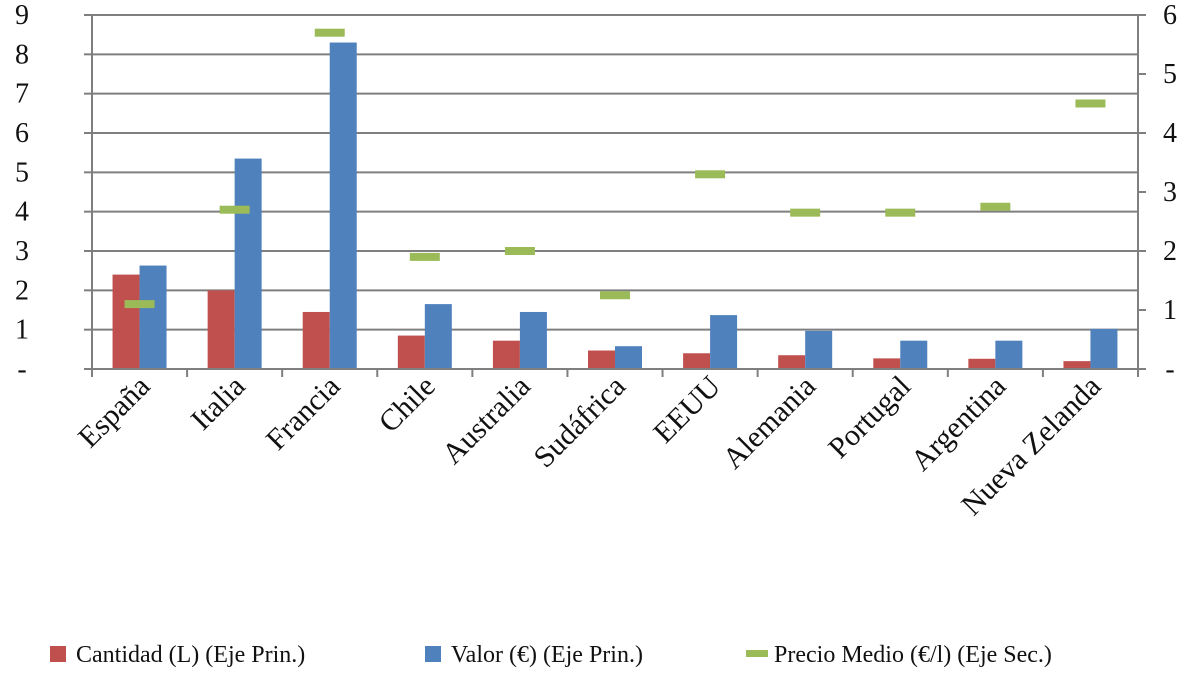 This screenshot has width=1200, height=681. I want to click on y2-tick-label: 1, so click(1170, 310).